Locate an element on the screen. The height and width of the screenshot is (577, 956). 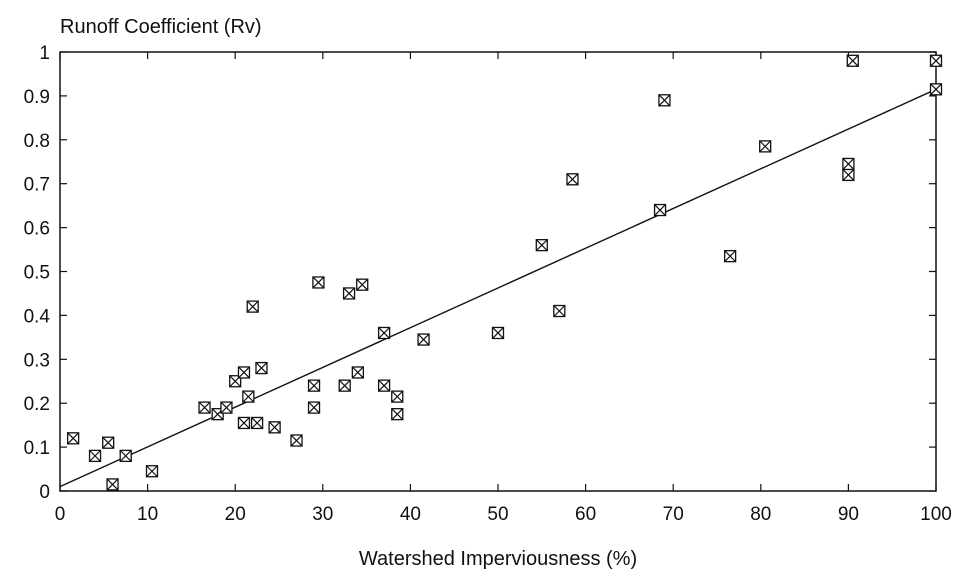
y-tick-label: 0.3 is located at coordinates (37, 360).